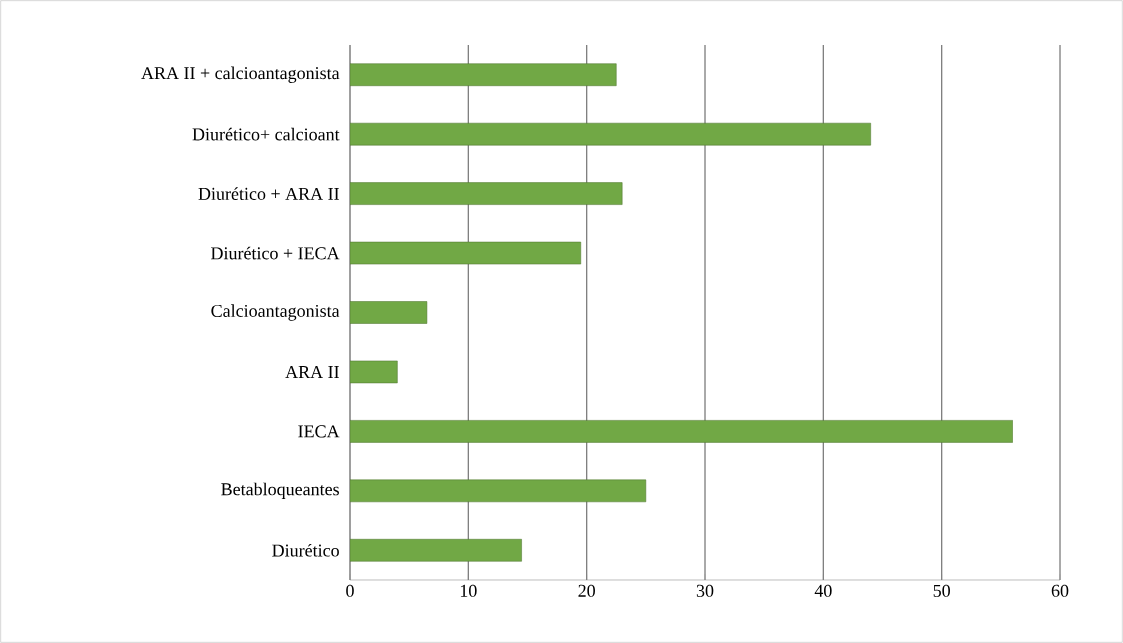 This screenshot has height=643, width=1123. What do you see at coordinates (1060, 590) in the screenshot?
I see `x-tick-label: 60` at bounding box center [1060, 590].